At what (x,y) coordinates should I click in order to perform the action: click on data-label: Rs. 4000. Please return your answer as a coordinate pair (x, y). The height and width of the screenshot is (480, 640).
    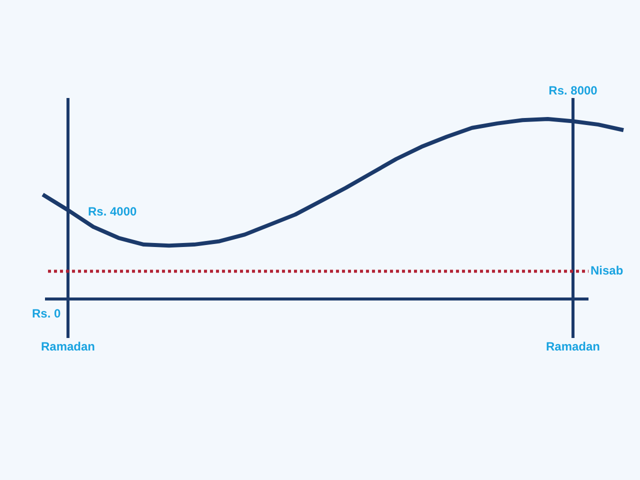
    Looking at the image, I should click on (113, 211).